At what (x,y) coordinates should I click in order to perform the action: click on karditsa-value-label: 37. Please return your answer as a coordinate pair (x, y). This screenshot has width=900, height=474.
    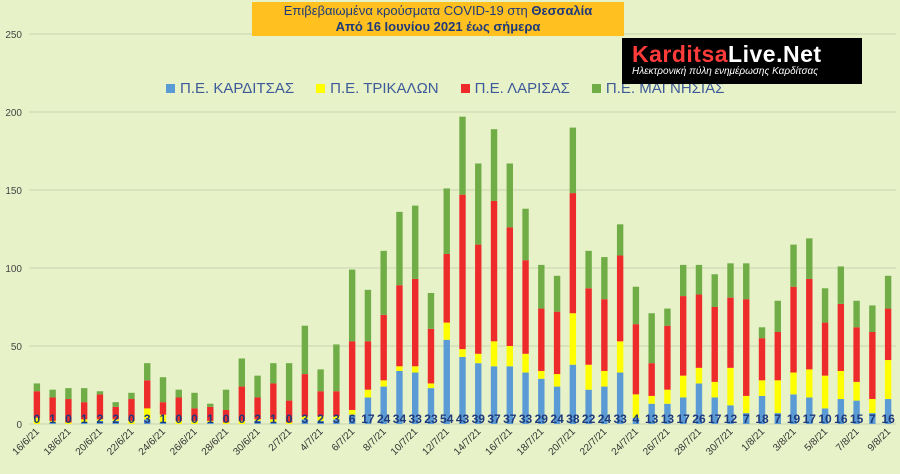
    Looking at the image, I should click on (510, 419).